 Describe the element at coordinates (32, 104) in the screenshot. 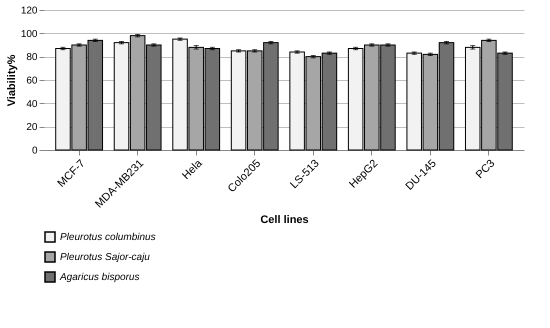

I see `y-tick-label: 40` at that location.